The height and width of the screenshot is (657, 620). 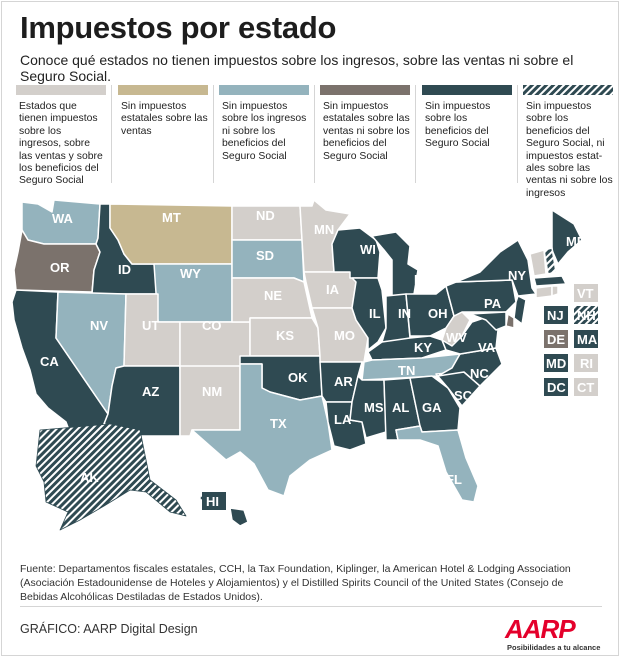 What do you see at coordinates (124, 269) in the screenshot?
I see `label-ID: ID` at bounding box center [124, 269].